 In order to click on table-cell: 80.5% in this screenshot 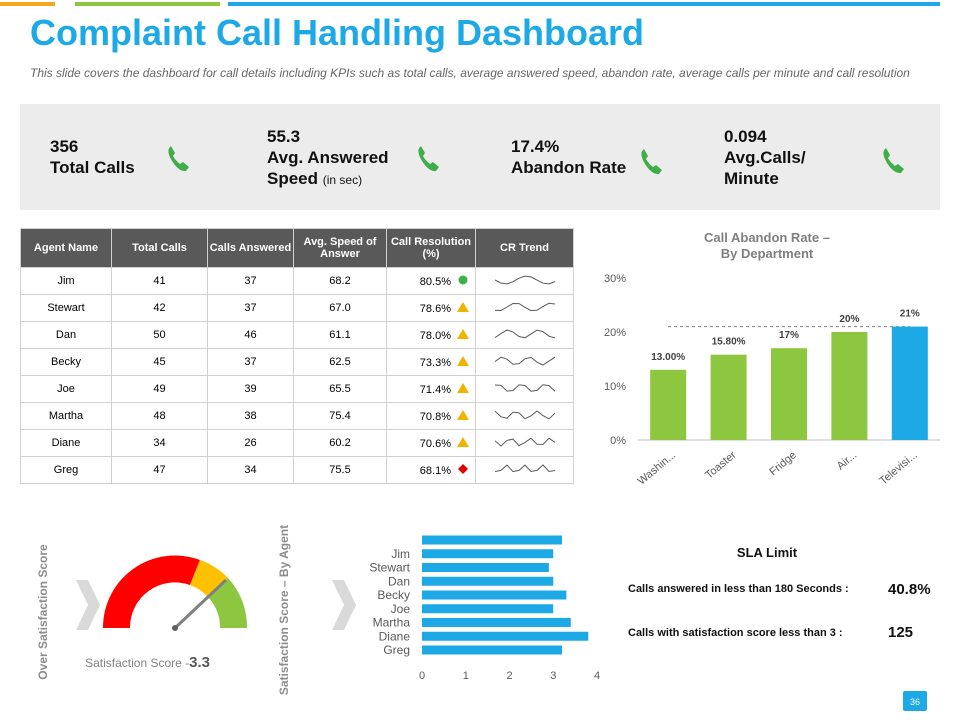, I will do `click(431, 281)`.